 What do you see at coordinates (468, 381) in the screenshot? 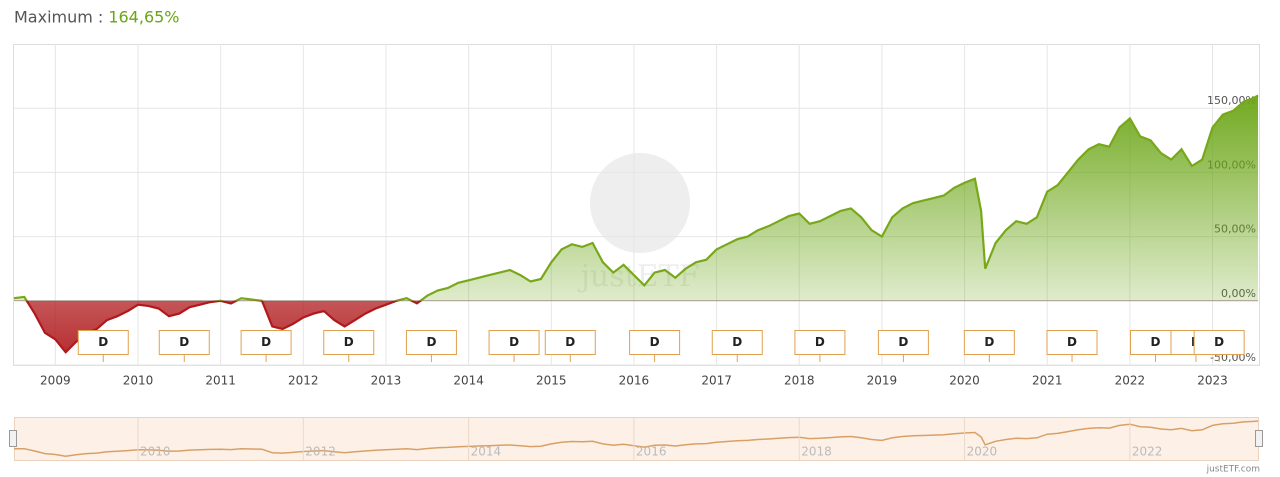
I see `x-tick-label: 2014` at bounding box center [468, 381].